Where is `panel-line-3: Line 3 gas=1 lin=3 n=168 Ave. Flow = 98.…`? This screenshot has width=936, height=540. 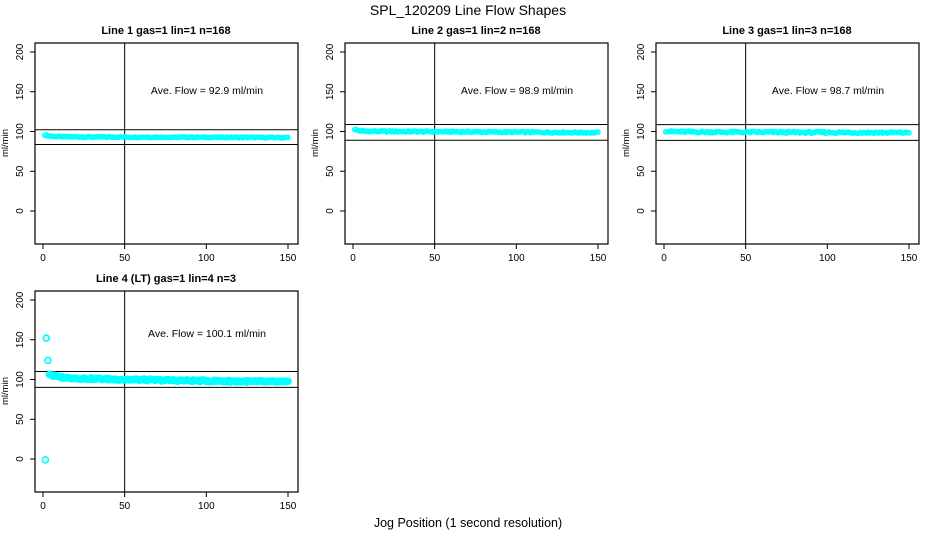
panel-line-3: Line 3 gas=1 lin=3 n=168 Ave. Flow = 98.… is located at coordinates (770, 144).